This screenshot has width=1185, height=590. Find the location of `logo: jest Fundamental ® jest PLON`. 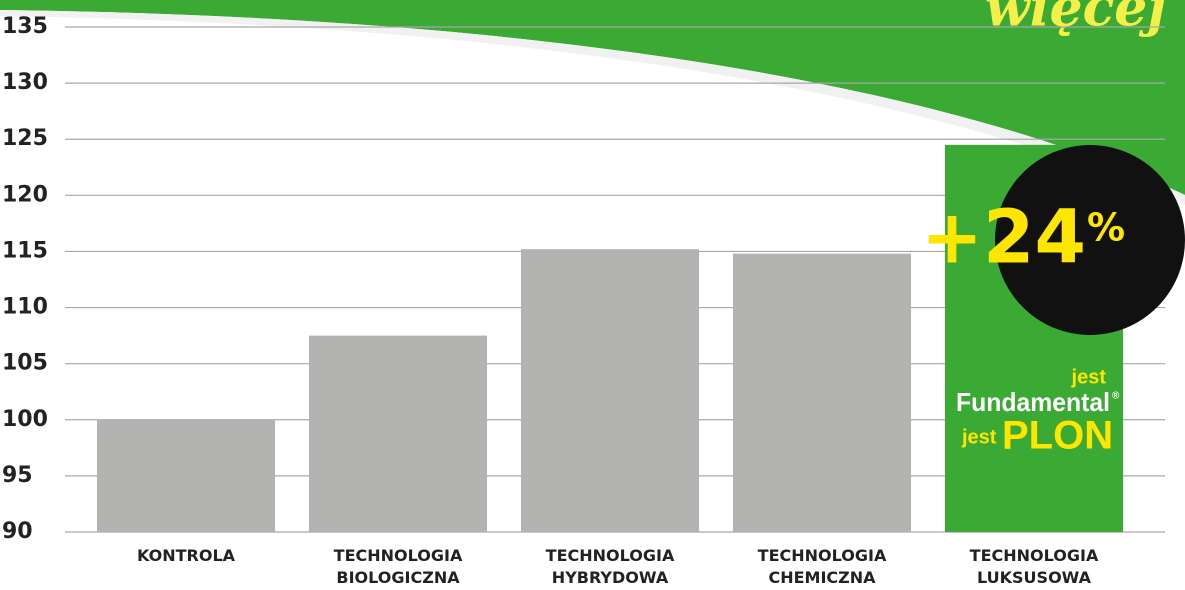

logo: jest Fundamental ® jest PLON is located at coordinates (1038, 411).